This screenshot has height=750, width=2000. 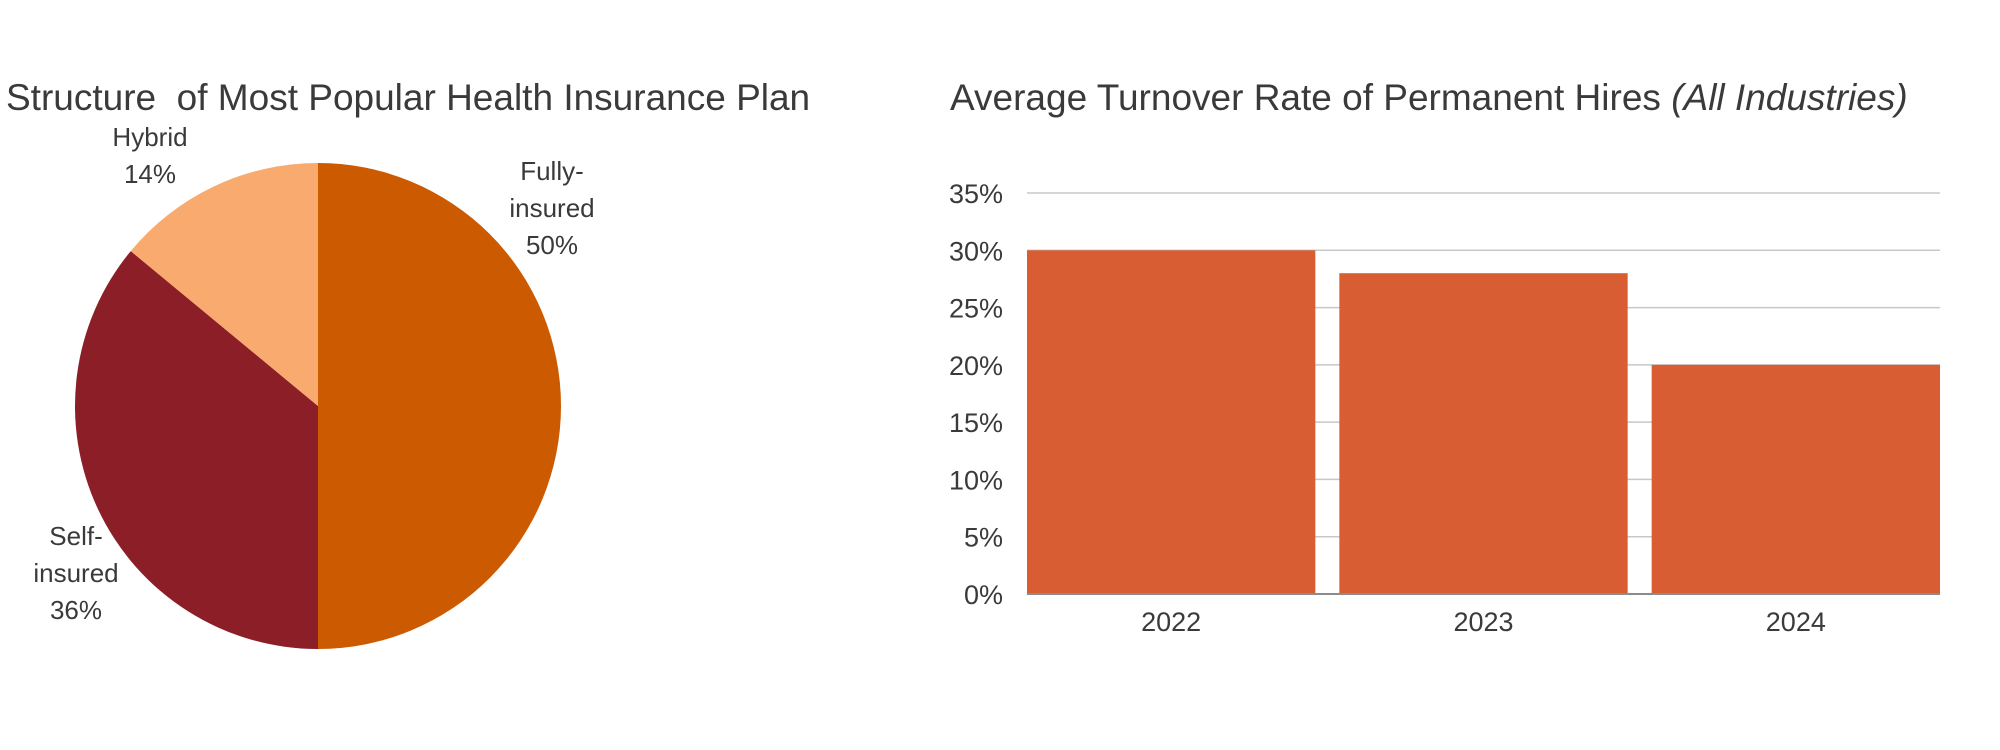 I want to click on bar-x-ticks: 2022 2023 2024, so click(x=1483, y=622).